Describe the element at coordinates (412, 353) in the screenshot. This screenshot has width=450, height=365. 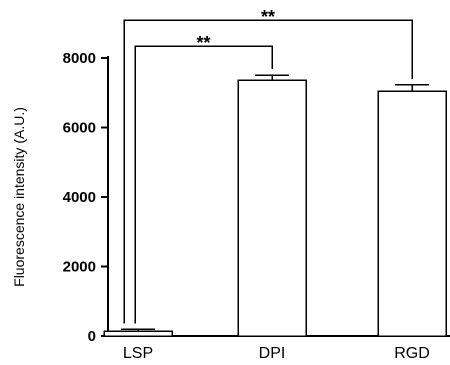
I see `x-category-label: RGD` at that location.